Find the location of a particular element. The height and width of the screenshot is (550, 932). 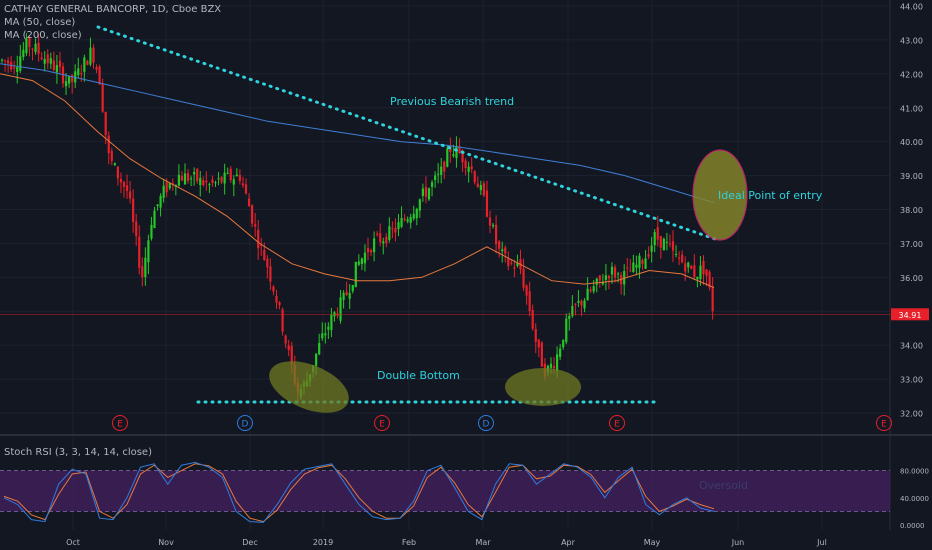

last-price-badge is located at coordinates (910, 314).